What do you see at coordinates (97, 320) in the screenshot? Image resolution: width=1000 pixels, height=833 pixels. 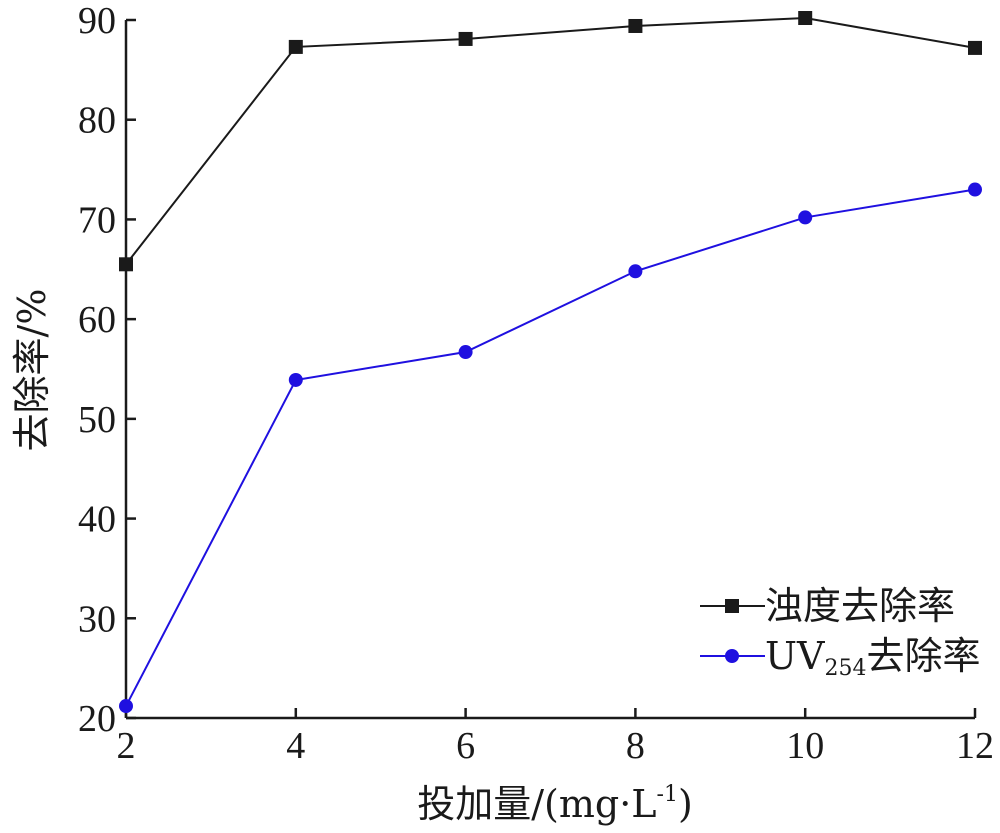 I see `y-tick-label: 60` at bounding box center [97, 320].